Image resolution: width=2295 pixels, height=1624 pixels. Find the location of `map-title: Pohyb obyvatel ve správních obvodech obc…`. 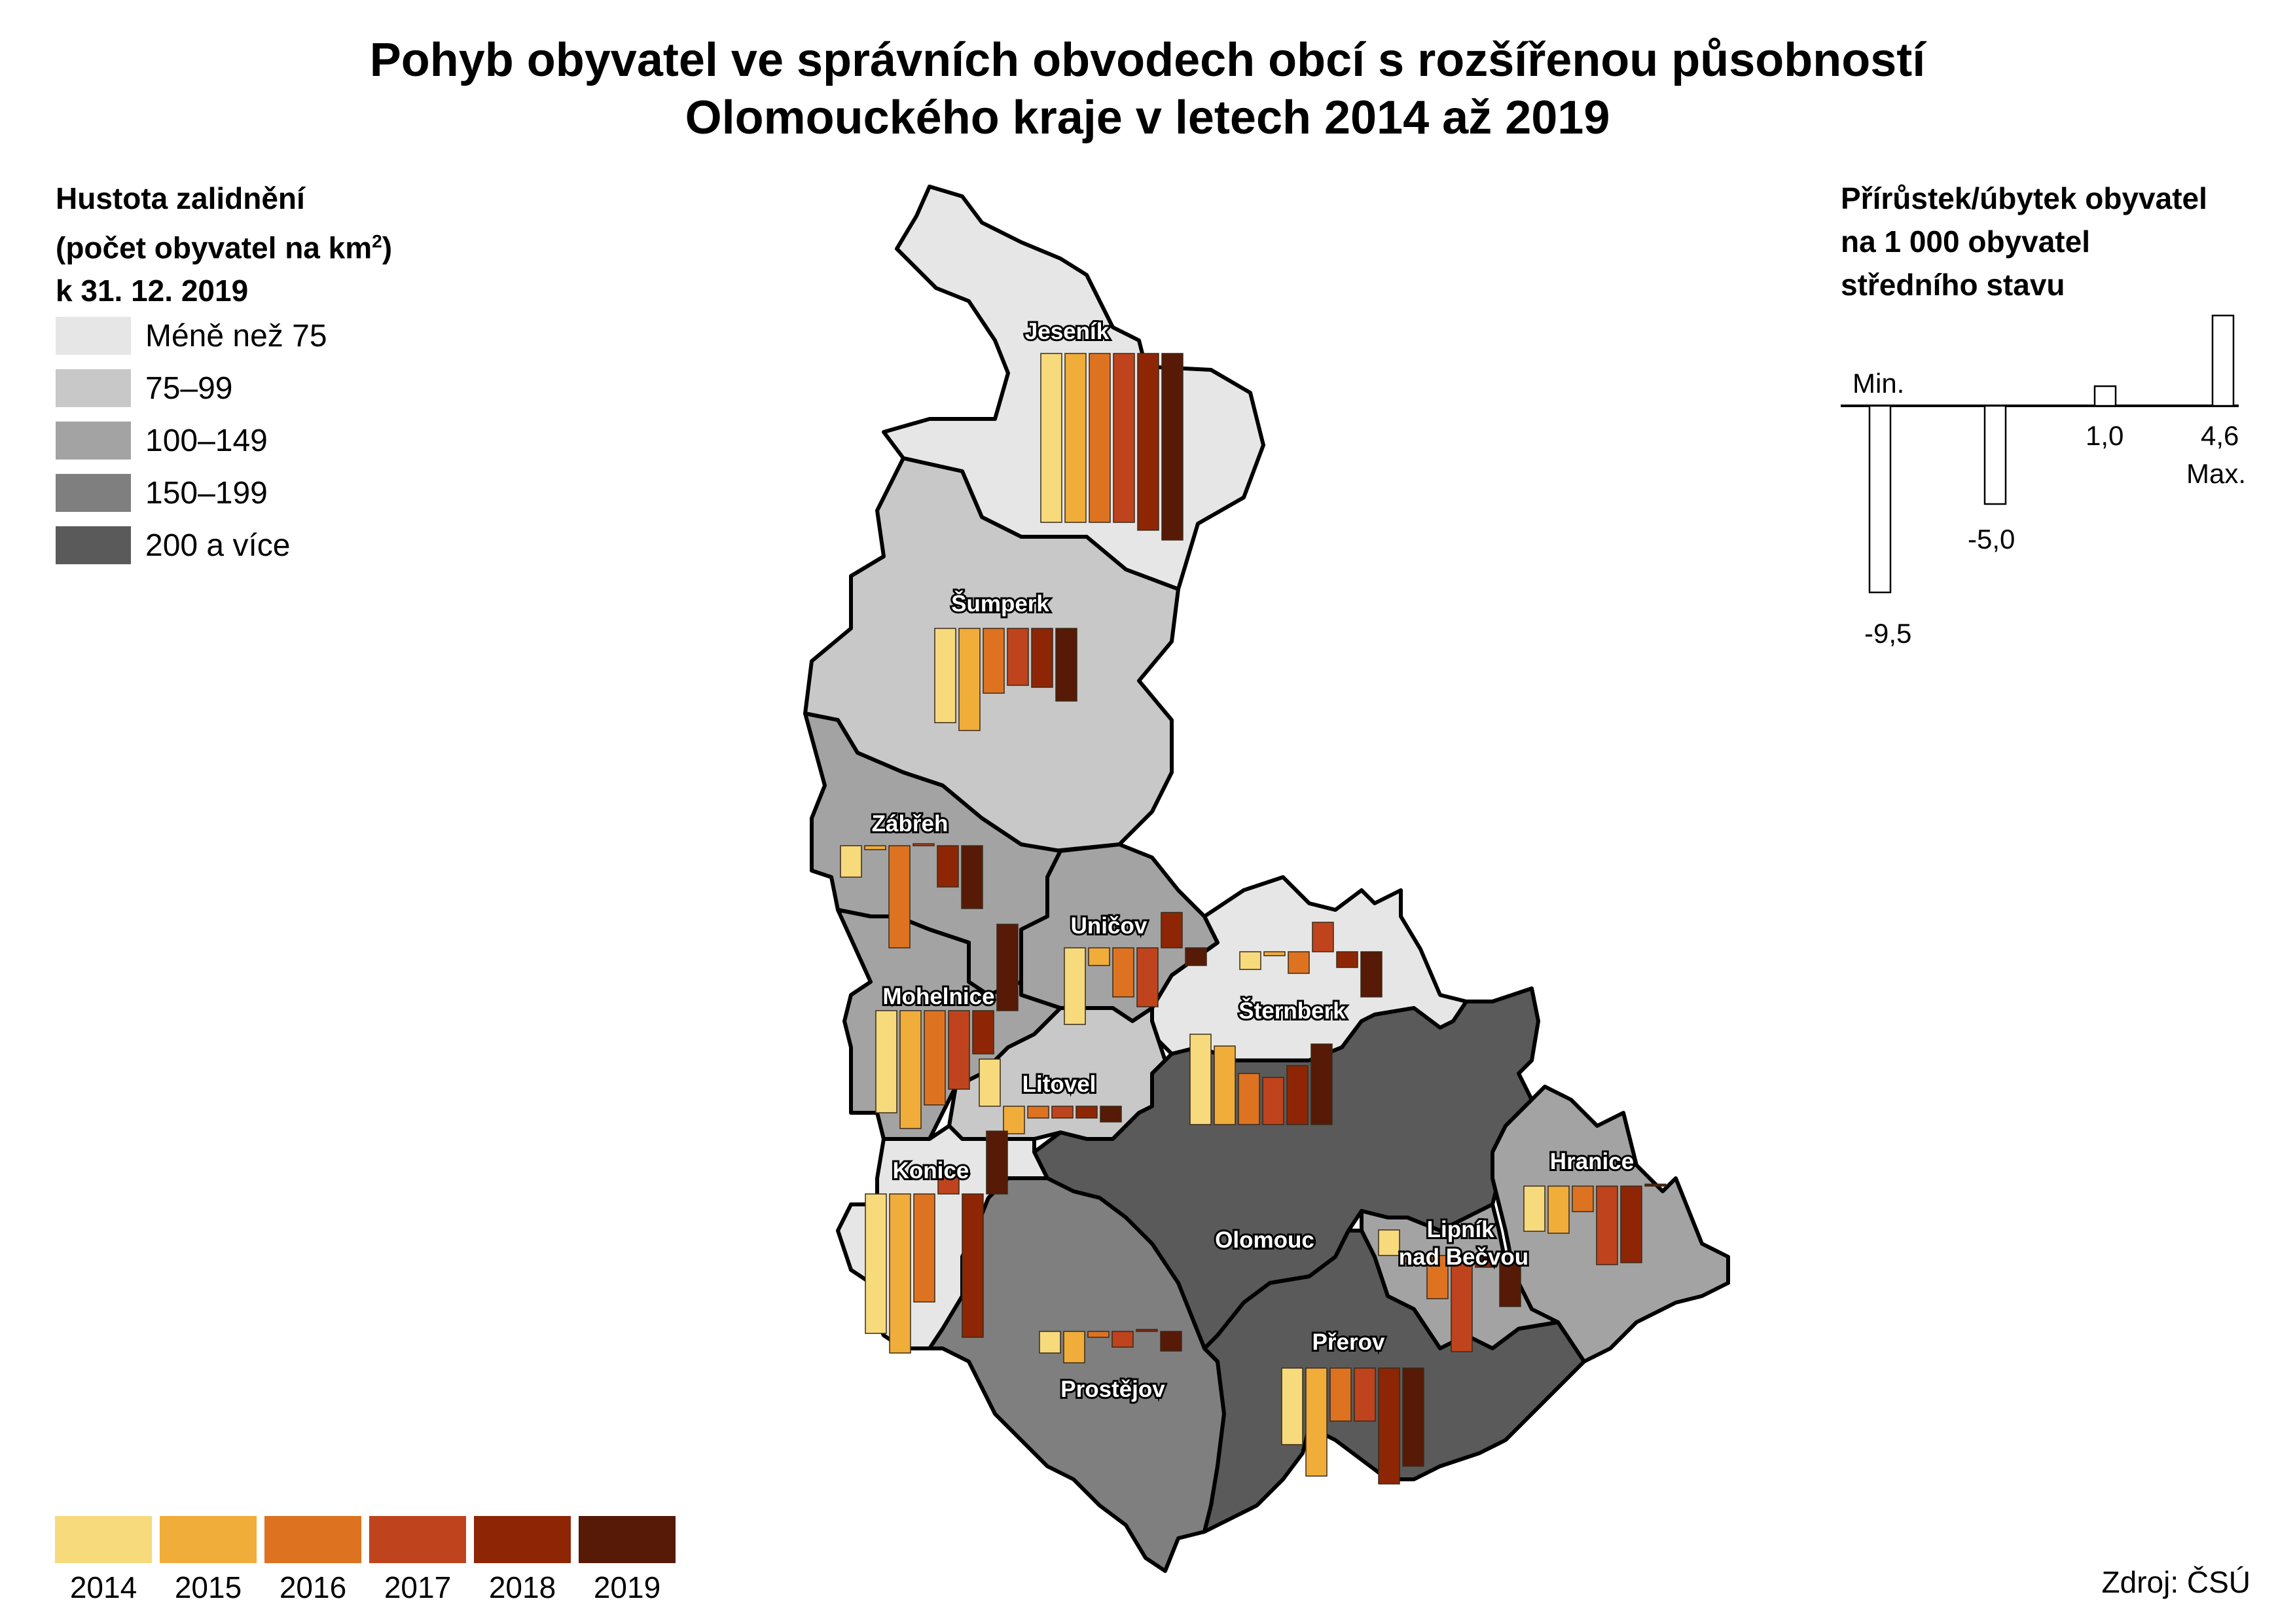

map-title: Pohyb obyvatel ve správních obvodech obc… is located at coordinates (1147, 89).